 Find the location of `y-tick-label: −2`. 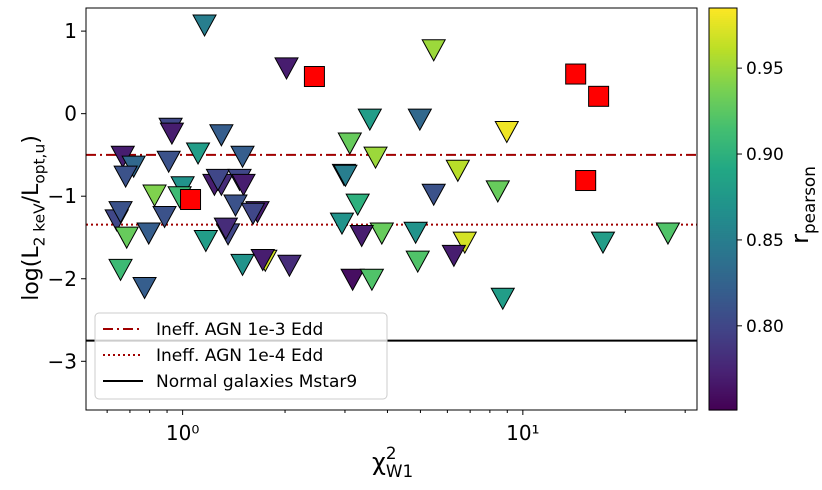

y-tick-label: −2 is located at coordinates (62, 279).